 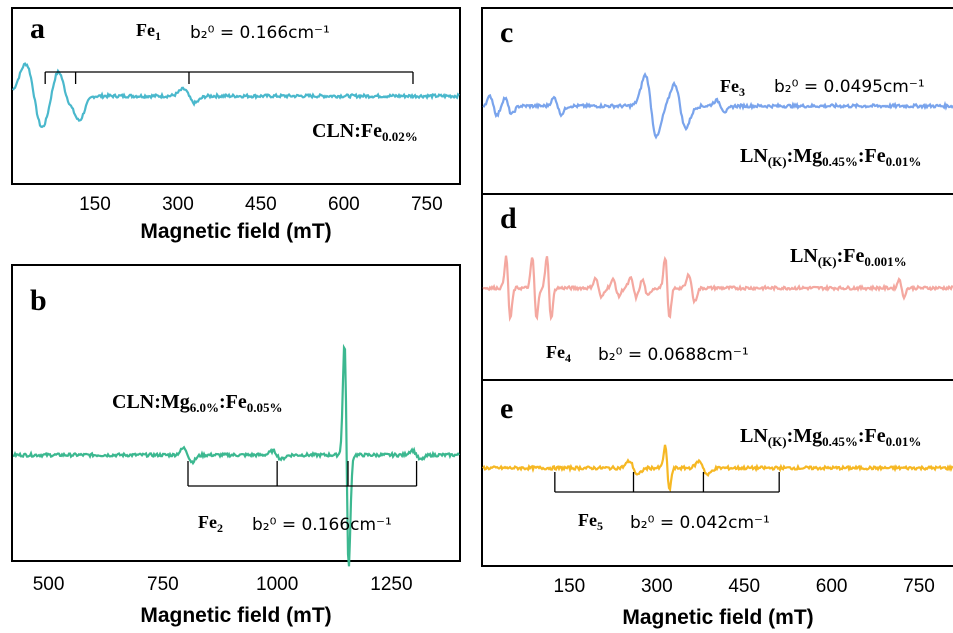 I want to click on fe-label-b: Fe2, so click(x=210, y=523).